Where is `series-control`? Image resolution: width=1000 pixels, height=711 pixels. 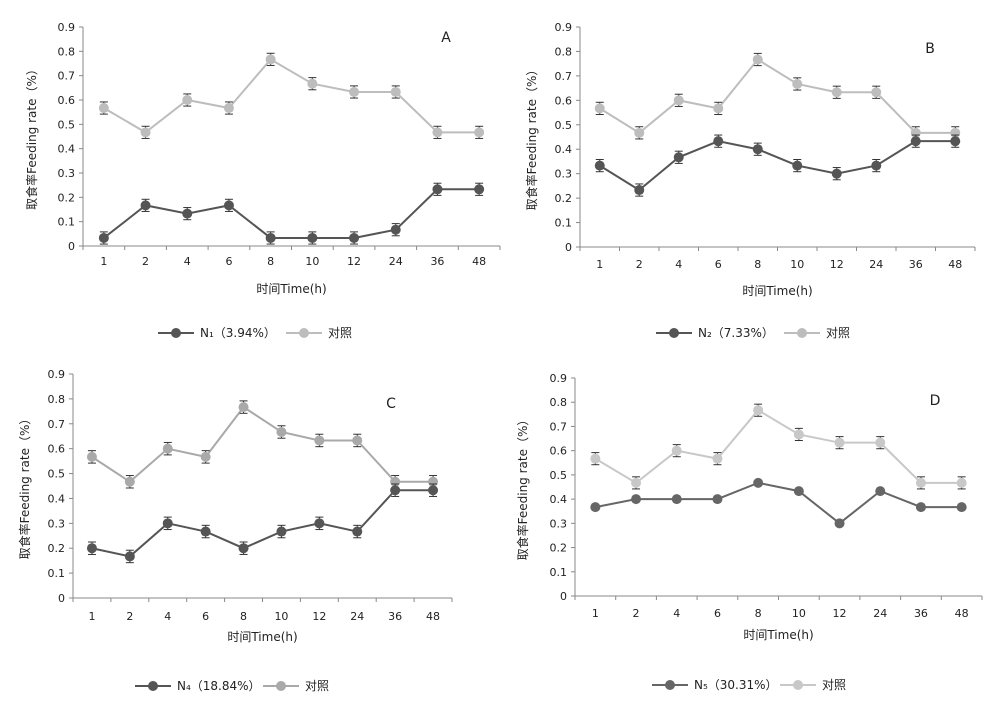 series-control is located at coordinates (778, 446).